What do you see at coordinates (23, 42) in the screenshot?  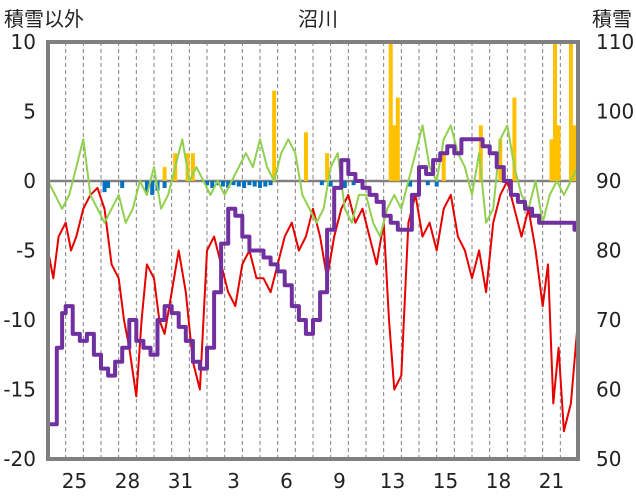 I see `left-tick-label: 10` at bounding box center [23, 42].